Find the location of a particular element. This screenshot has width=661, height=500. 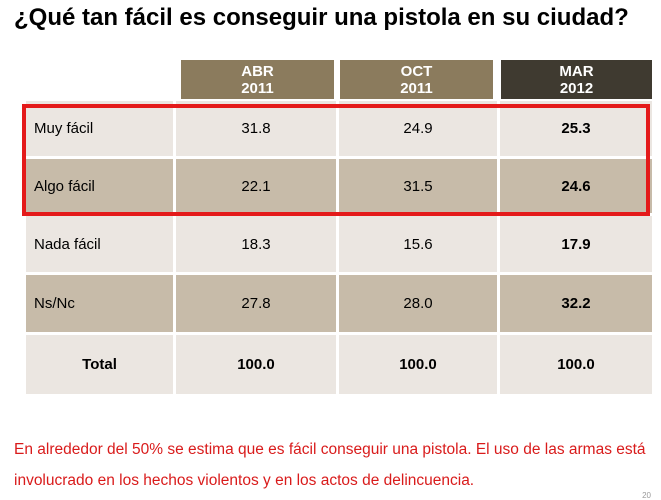

table-cell: 31.8 is located at coordinates (256, 128).